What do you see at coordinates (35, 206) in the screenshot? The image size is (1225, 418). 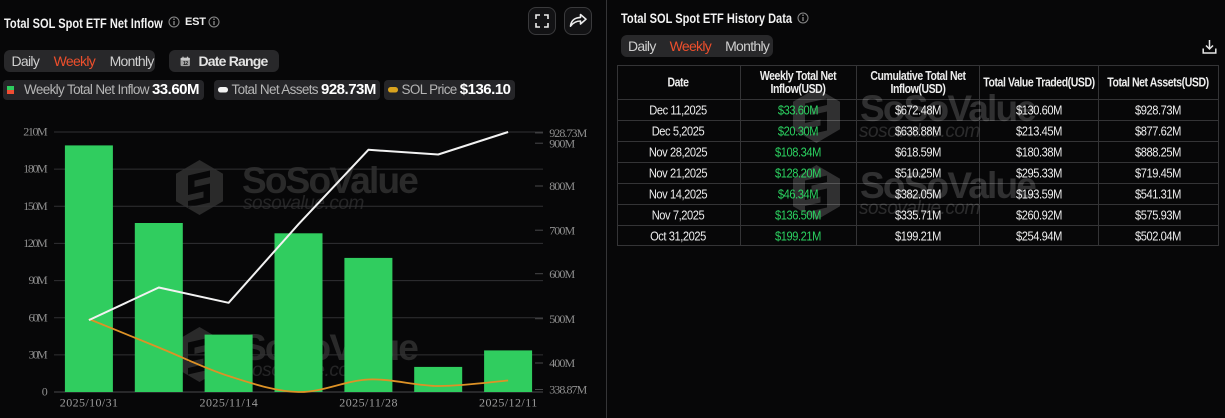 I see `svg-text: 150M` at bounding box center [35, 206].